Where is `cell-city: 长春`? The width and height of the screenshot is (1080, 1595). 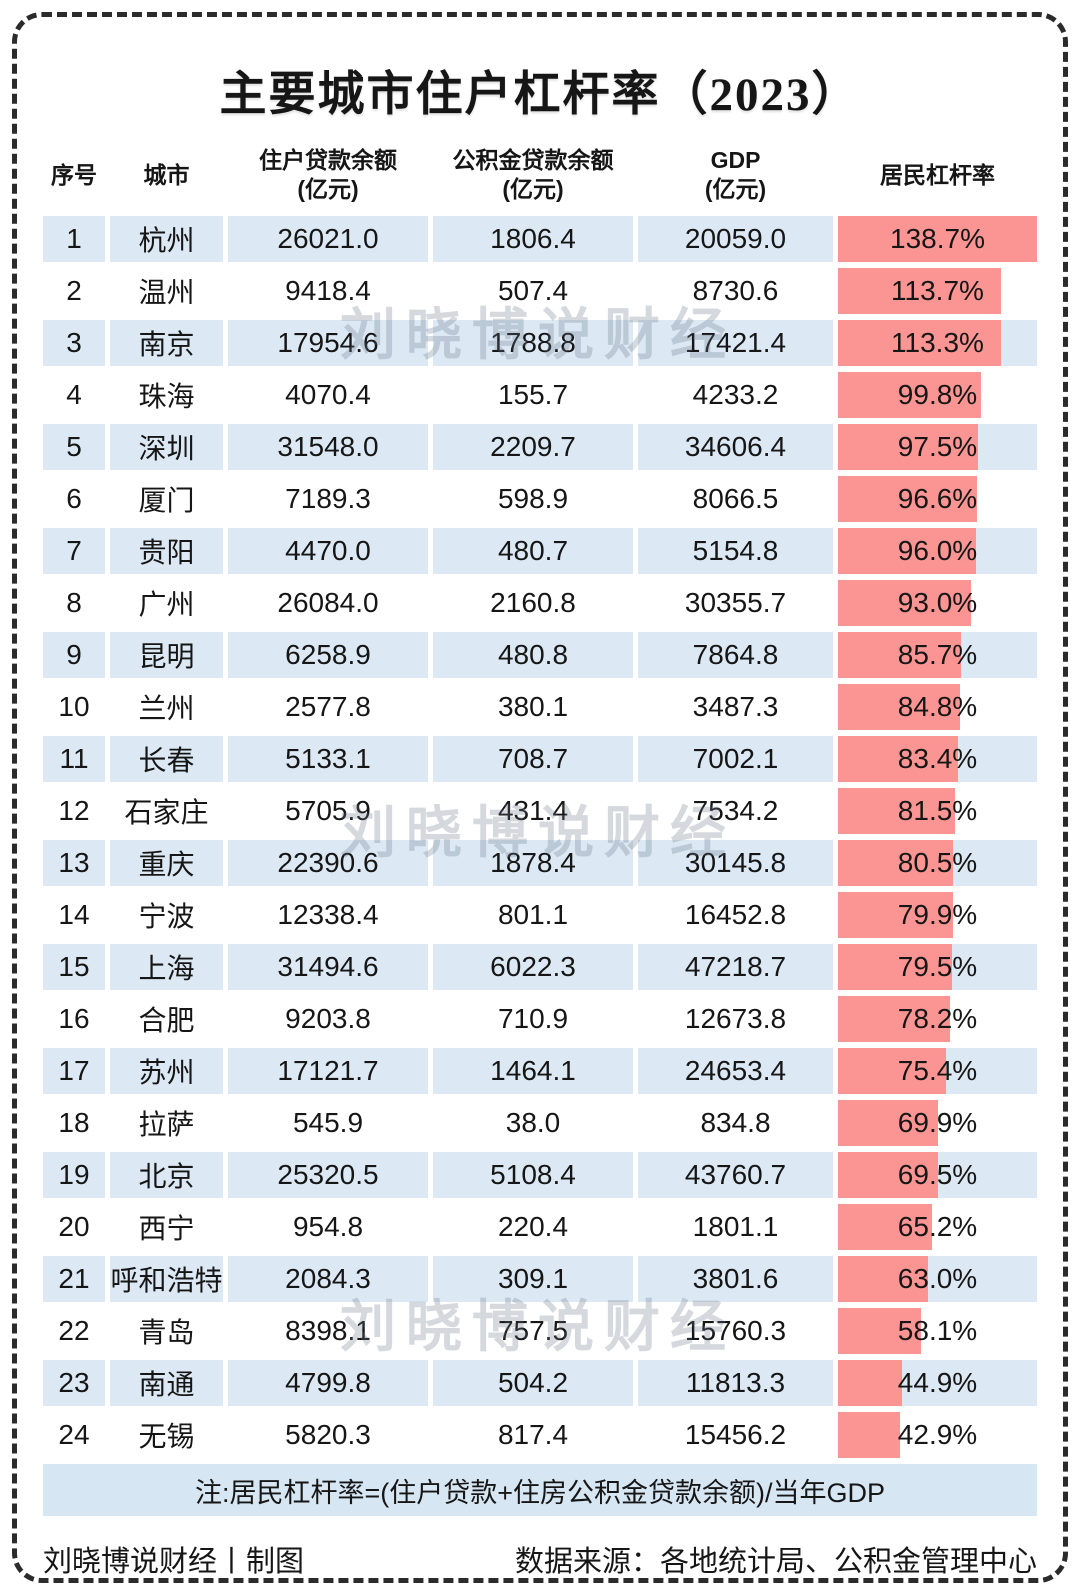 cell-city: 长春 is located at coordinates (166, 759).